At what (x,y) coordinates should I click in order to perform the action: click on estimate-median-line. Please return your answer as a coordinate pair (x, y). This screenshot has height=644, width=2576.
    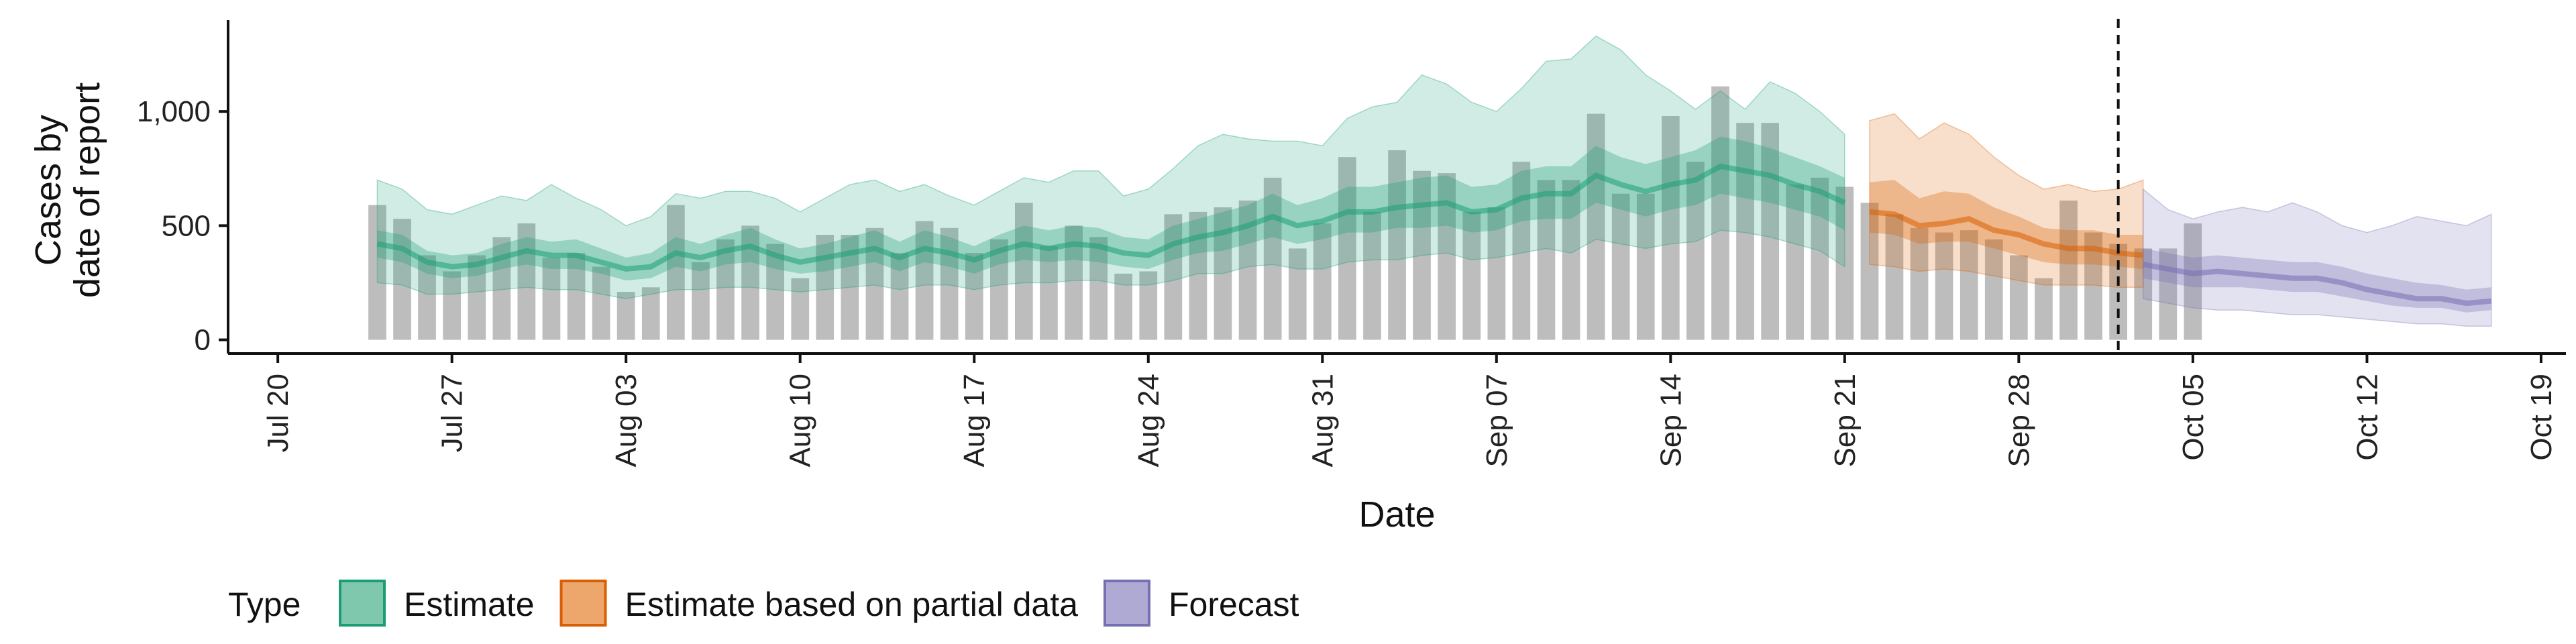
    Looking at the image, I should click on (1111, 217).